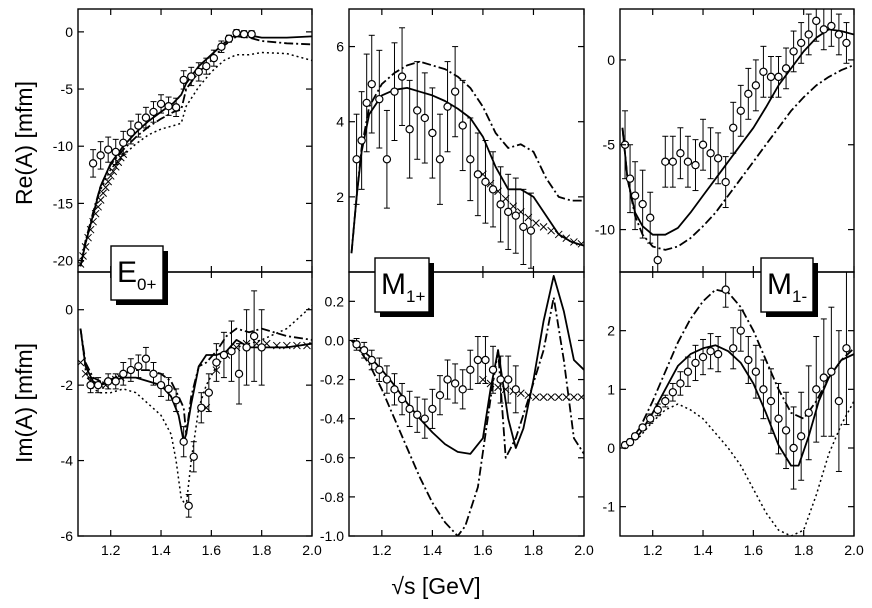 This screenshot has width=872, height=608. Describe the element at coordinates (464, 281) in the screenshot. I see `amplitude-labels: E0+ M1+ M1-` at that location.